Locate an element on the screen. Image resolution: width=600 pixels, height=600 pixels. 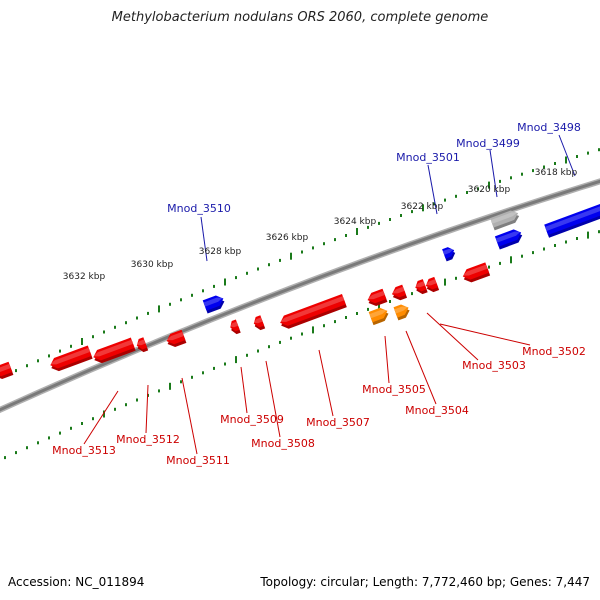
gene-mnod-3503b is located at coordinates (420, 287).